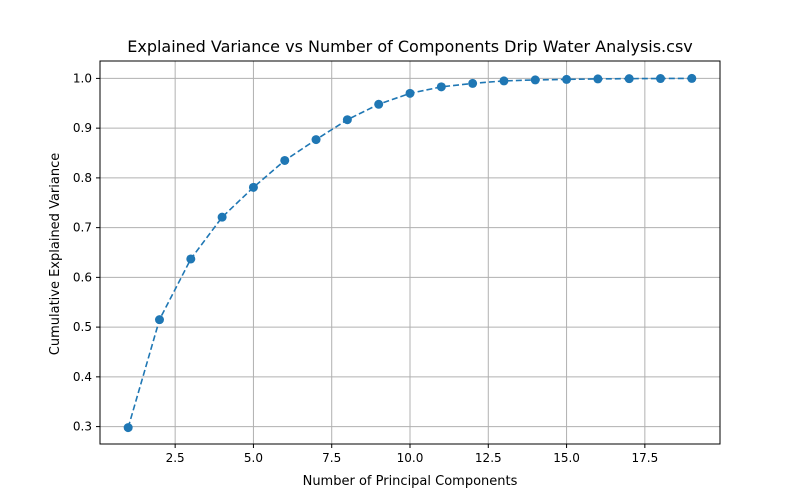 This screenshot has height=500, width=800. I want to click on x-tick-label: 7.5, so click(331, 458).